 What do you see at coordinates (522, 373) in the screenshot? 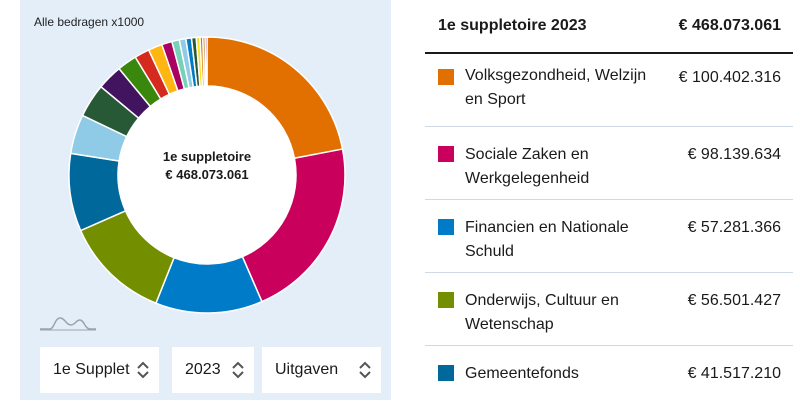
I see `row-label: Gemeentefonds` at bounding box center [522, 373].